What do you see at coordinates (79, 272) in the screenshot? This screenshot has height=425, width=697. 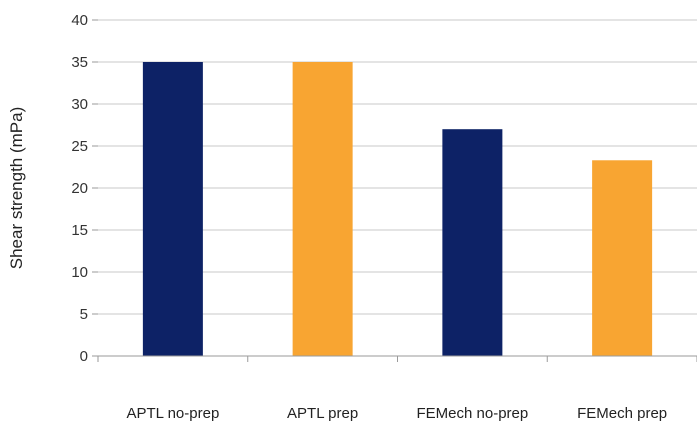 I see `y-tick-label: 10` at bounding box center [79, 272].